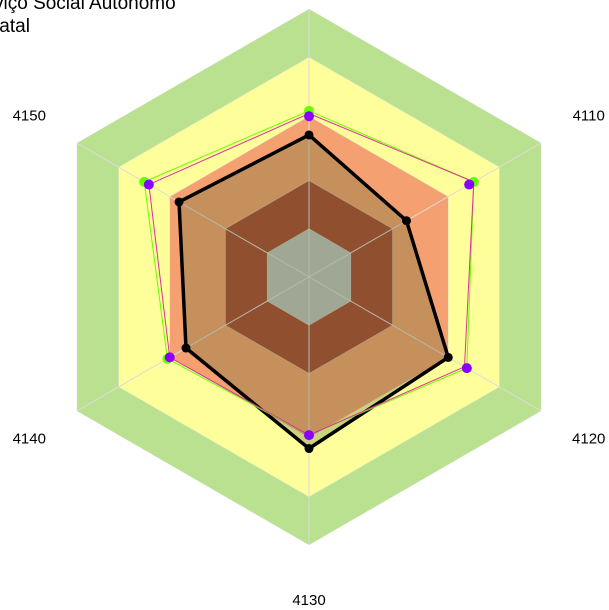  I want to click on axis-label-4140: 4140, so click(29, 439).